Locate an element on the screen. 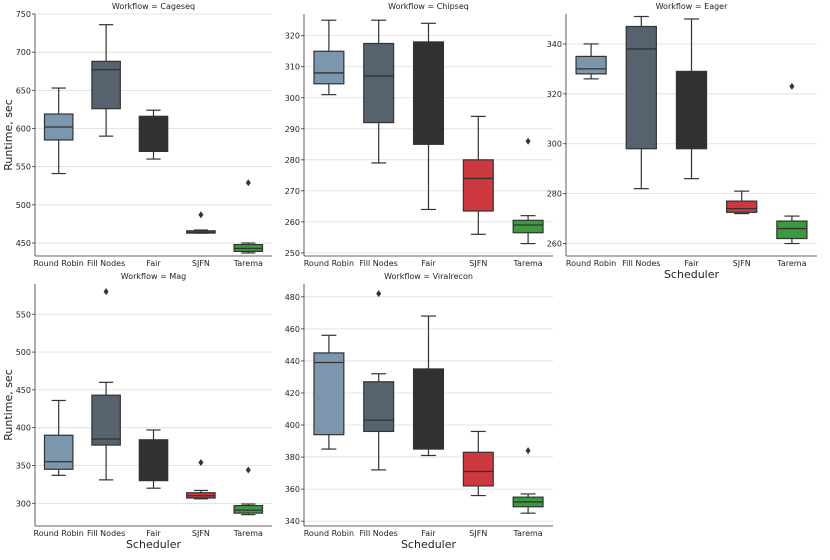  y-tick-label: 280 is located at coordinates (292, 160).